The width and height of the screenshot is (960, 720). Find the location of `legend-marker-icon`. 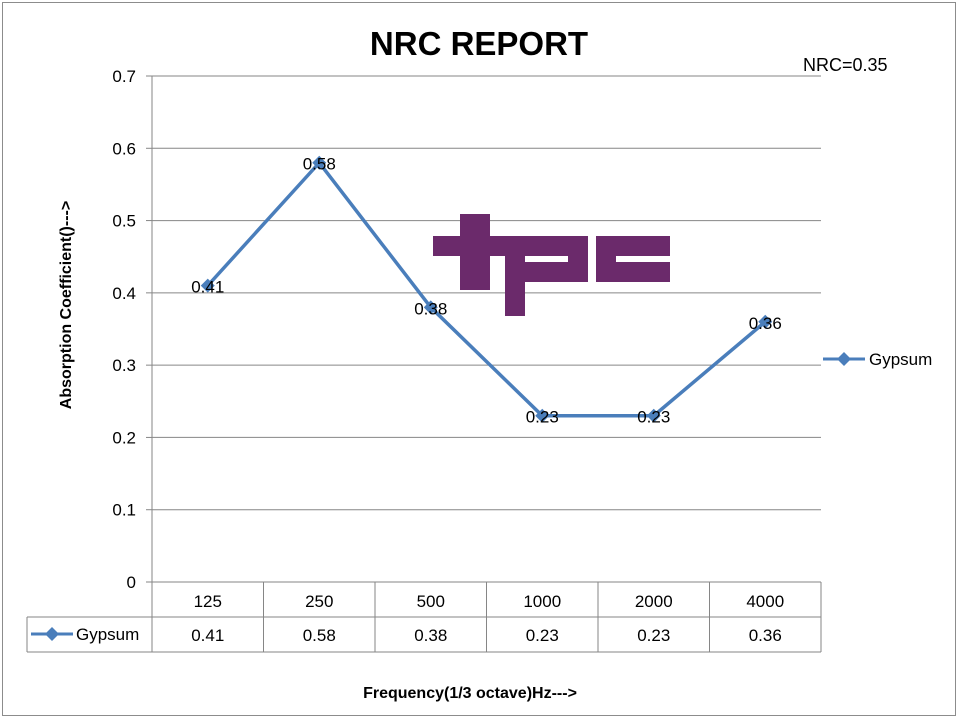

legend-marker-icon is located at coordinates (844, 359).